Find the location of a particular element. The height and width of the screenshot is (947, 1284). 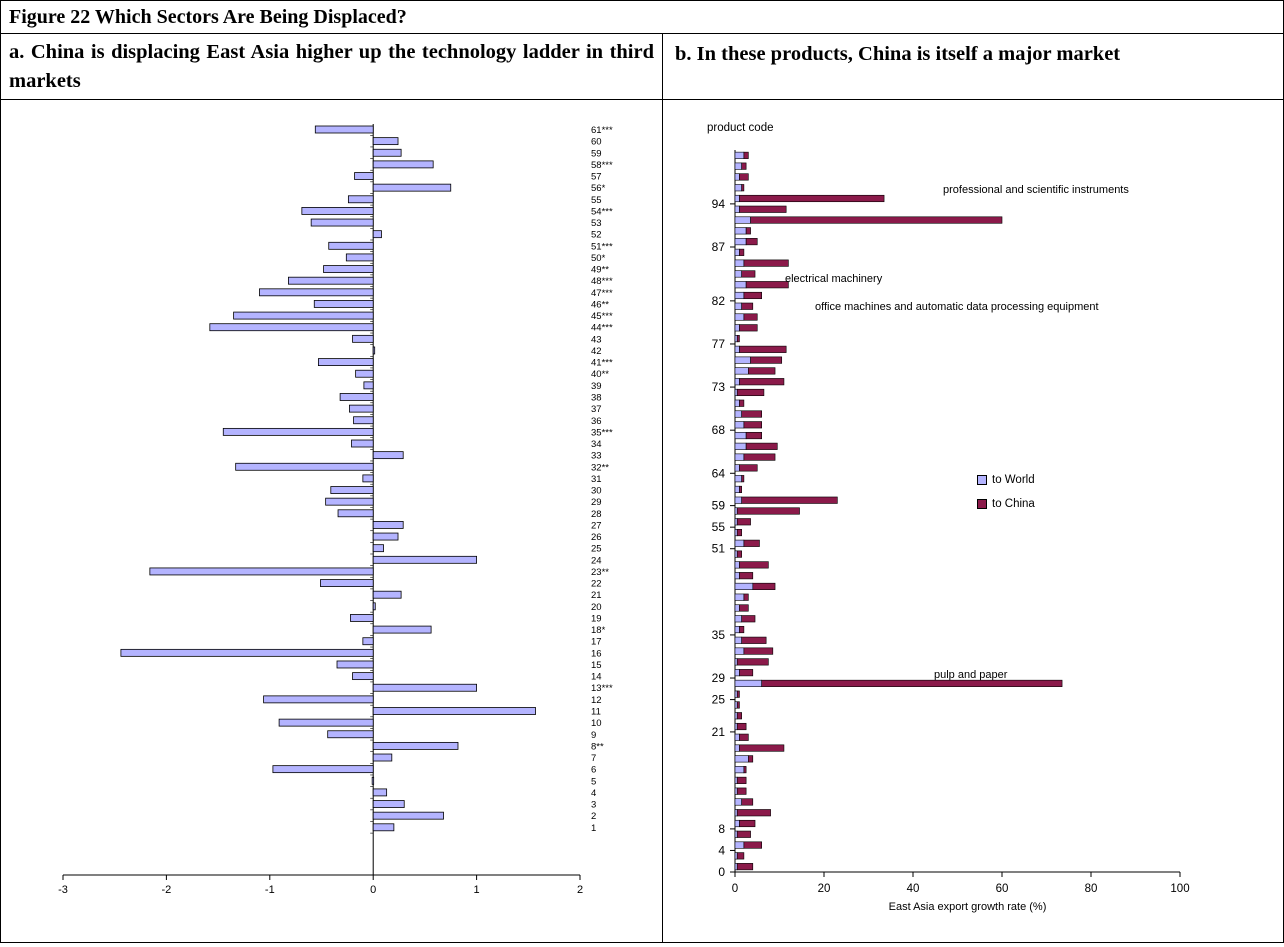

chart-a-category-label: 14 is located at coordinates (596, 677).